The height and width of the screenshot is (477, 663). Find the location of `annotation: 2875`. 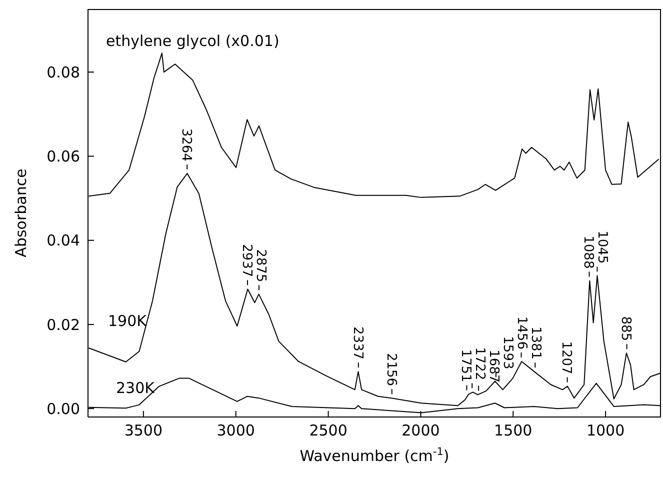

annotation: 2875 is located at coordinates (260, 265).